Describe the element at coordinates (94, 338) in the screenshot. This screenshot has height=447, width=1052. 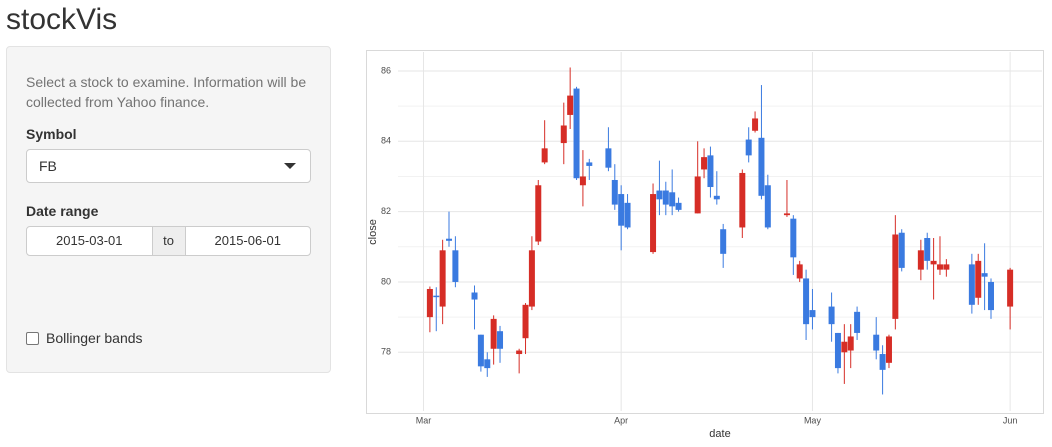
I see `checkbox-label: Bollinger bands` at that location.